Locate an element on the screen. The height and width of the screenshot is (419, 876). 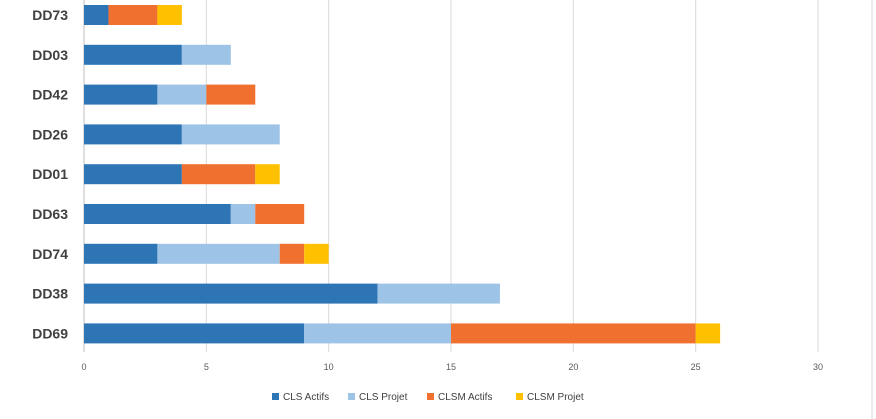
legend-label: CLSM Actifs is located at coordinates (465, 397).